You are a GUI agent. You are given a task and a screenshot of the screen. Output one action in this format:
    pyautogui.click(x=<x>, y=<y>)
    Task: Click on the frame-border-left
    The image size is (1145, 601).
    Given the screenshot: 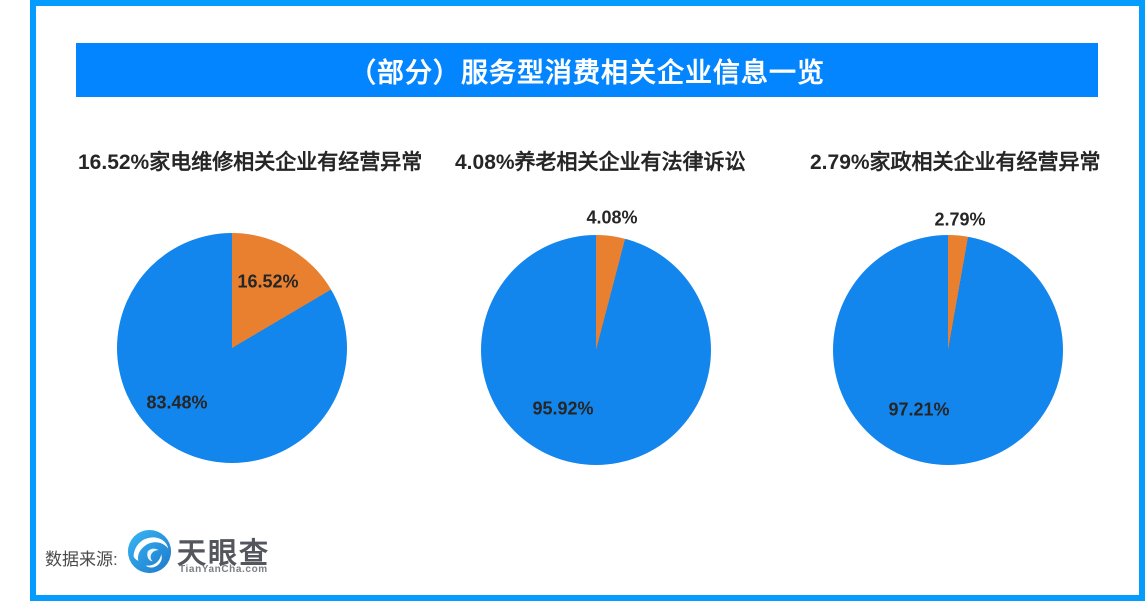 What is the action you would take?
    pyautogui.click(x=33, y=300)
    